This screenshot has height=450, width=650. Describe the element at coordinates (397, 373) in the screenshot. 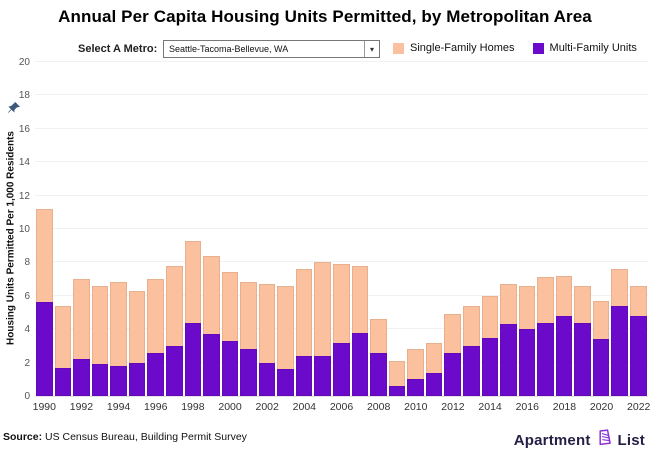

I see `bar-2009-single-family` at that location.